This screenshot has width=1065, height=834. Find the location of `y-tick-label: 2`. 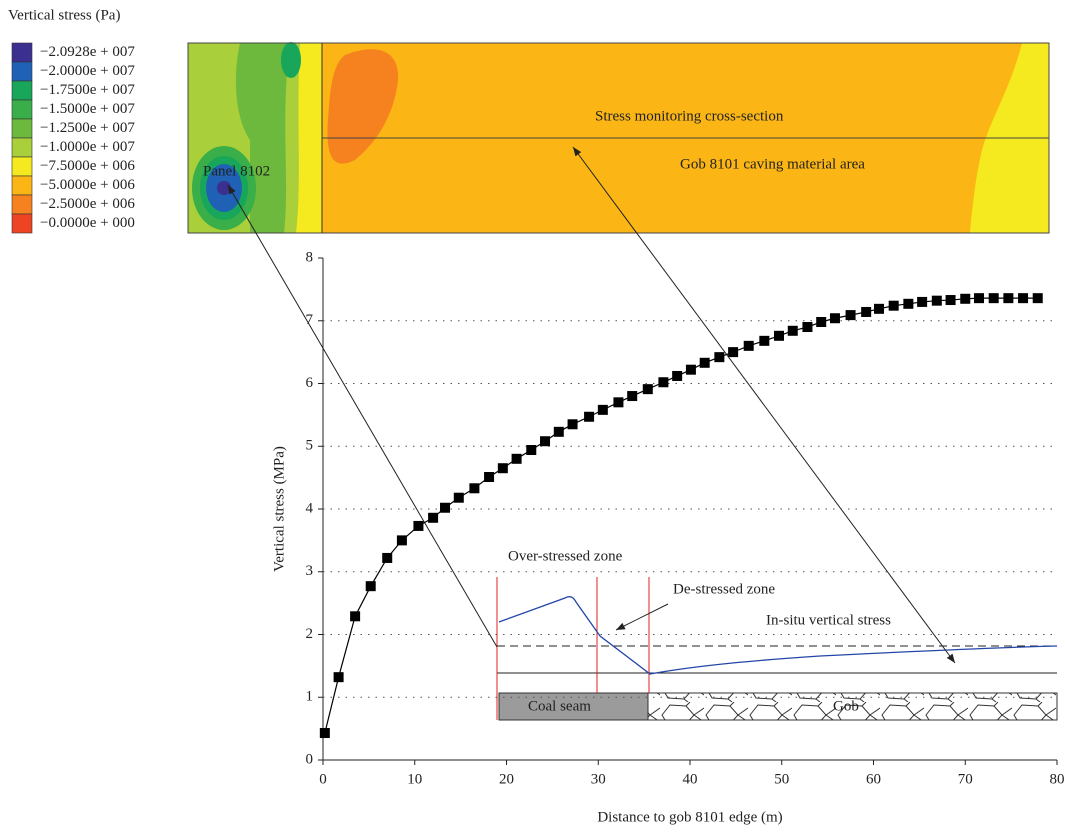

y-tick-label: 2 is located at coordinates (310, 634).